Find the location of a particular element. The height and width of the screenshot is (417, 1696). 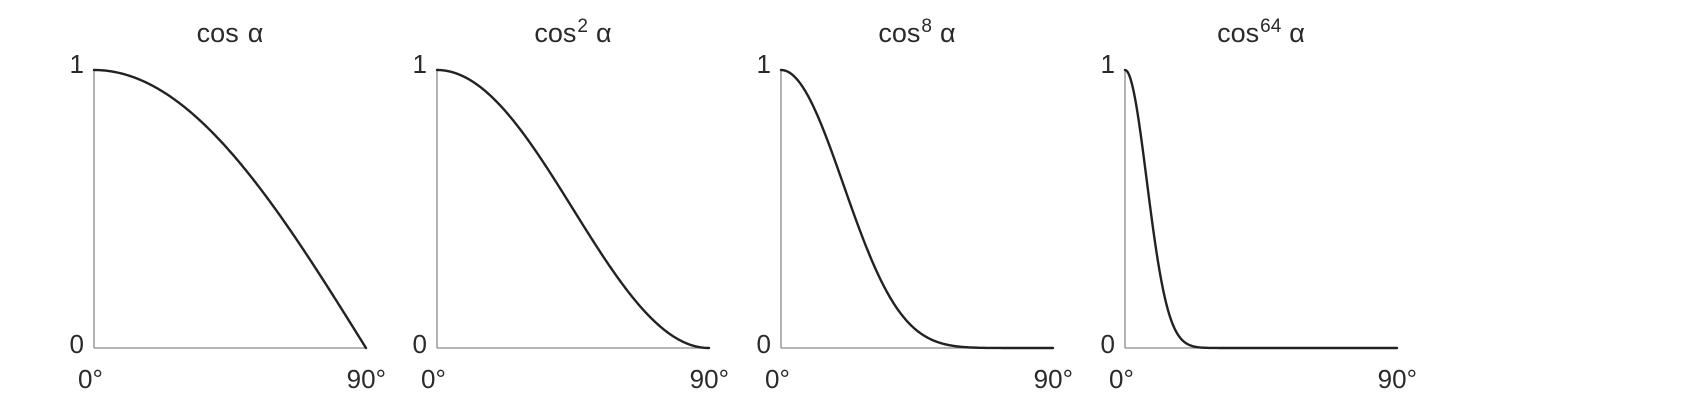

panel-title: cos α is located at coordinates (230, 33).